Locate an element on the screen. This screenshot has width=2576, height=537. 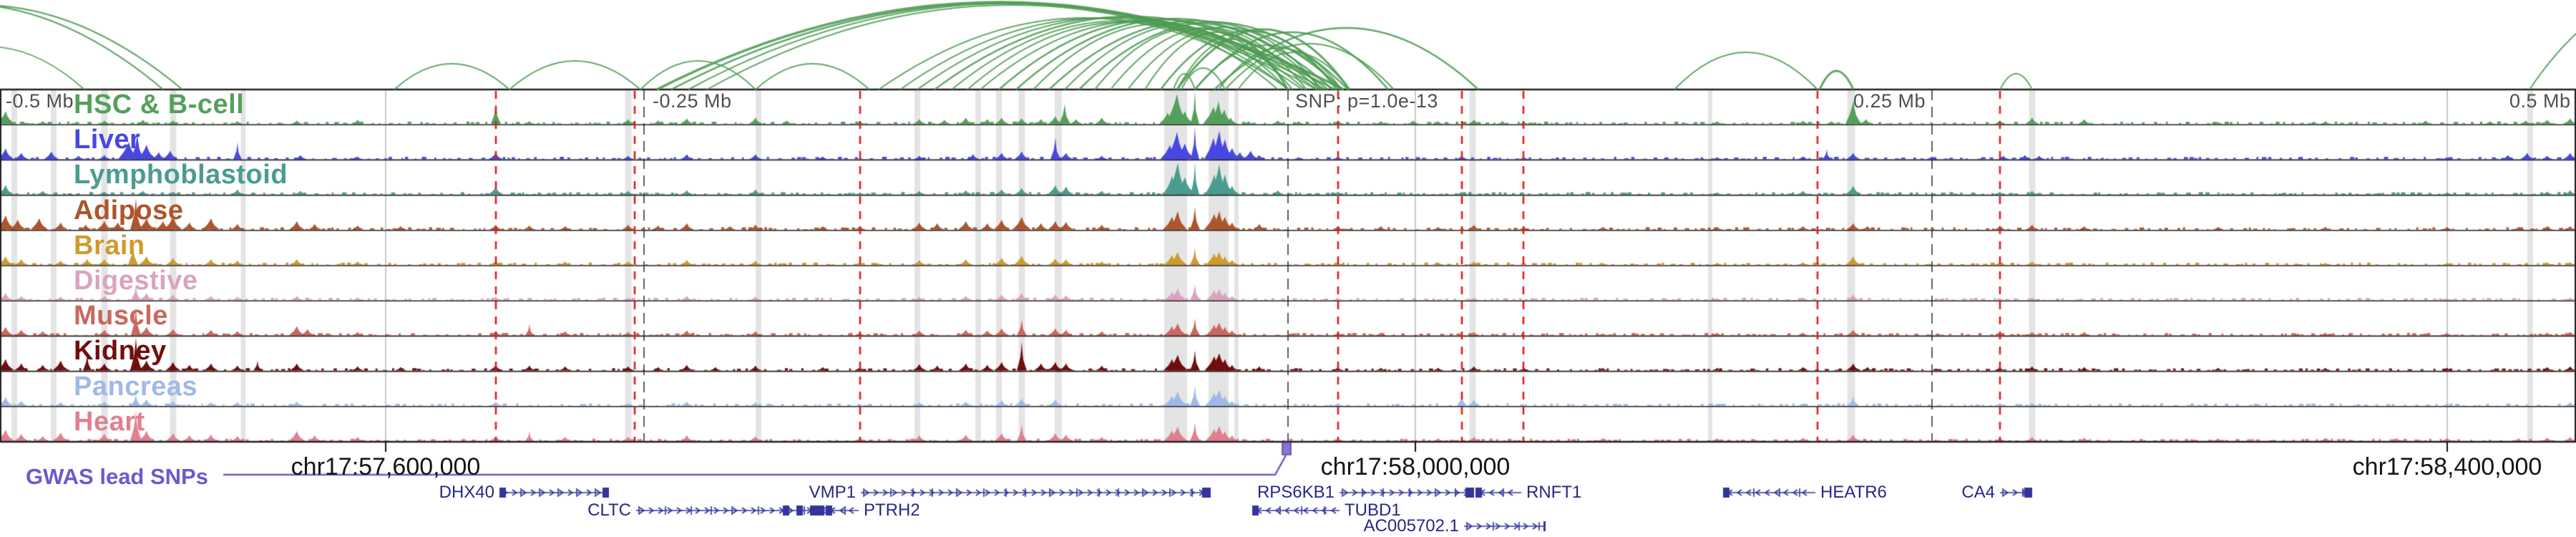
coordinate-label-58000000: chr17:58,000,000 is located at coordinates (1415, 466).